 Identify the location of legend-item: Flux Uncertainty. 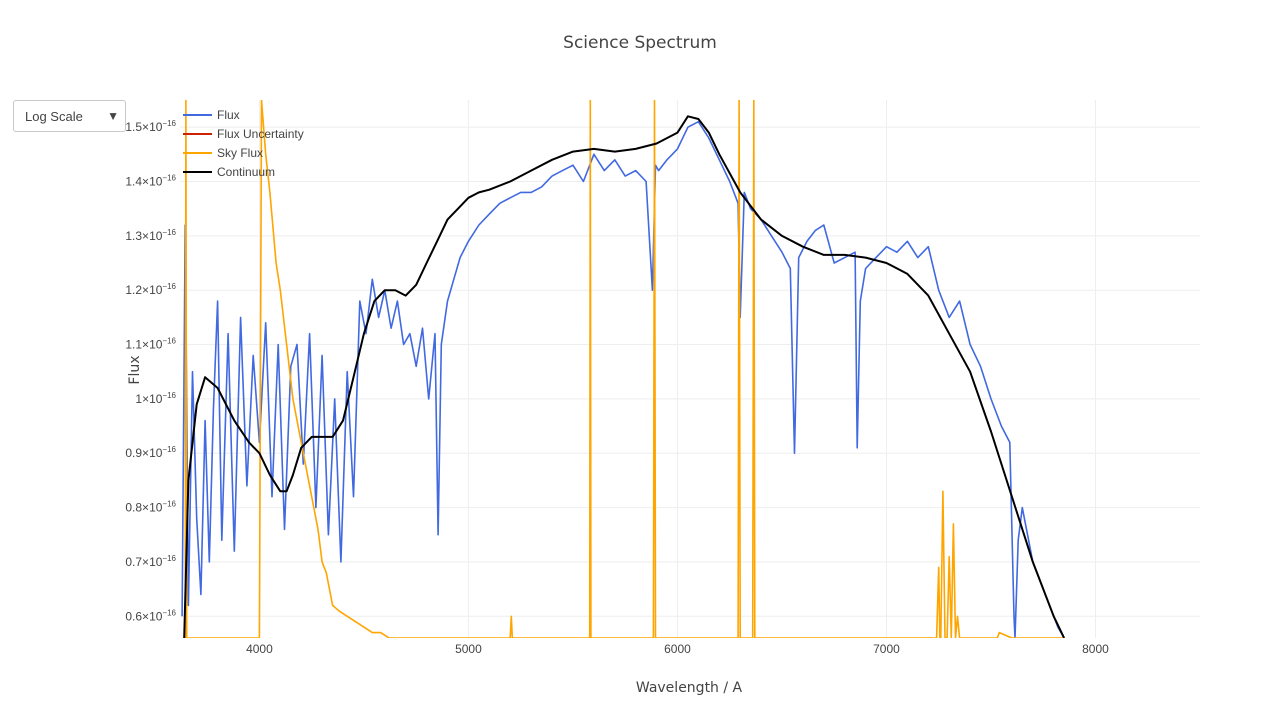
(243, 134).